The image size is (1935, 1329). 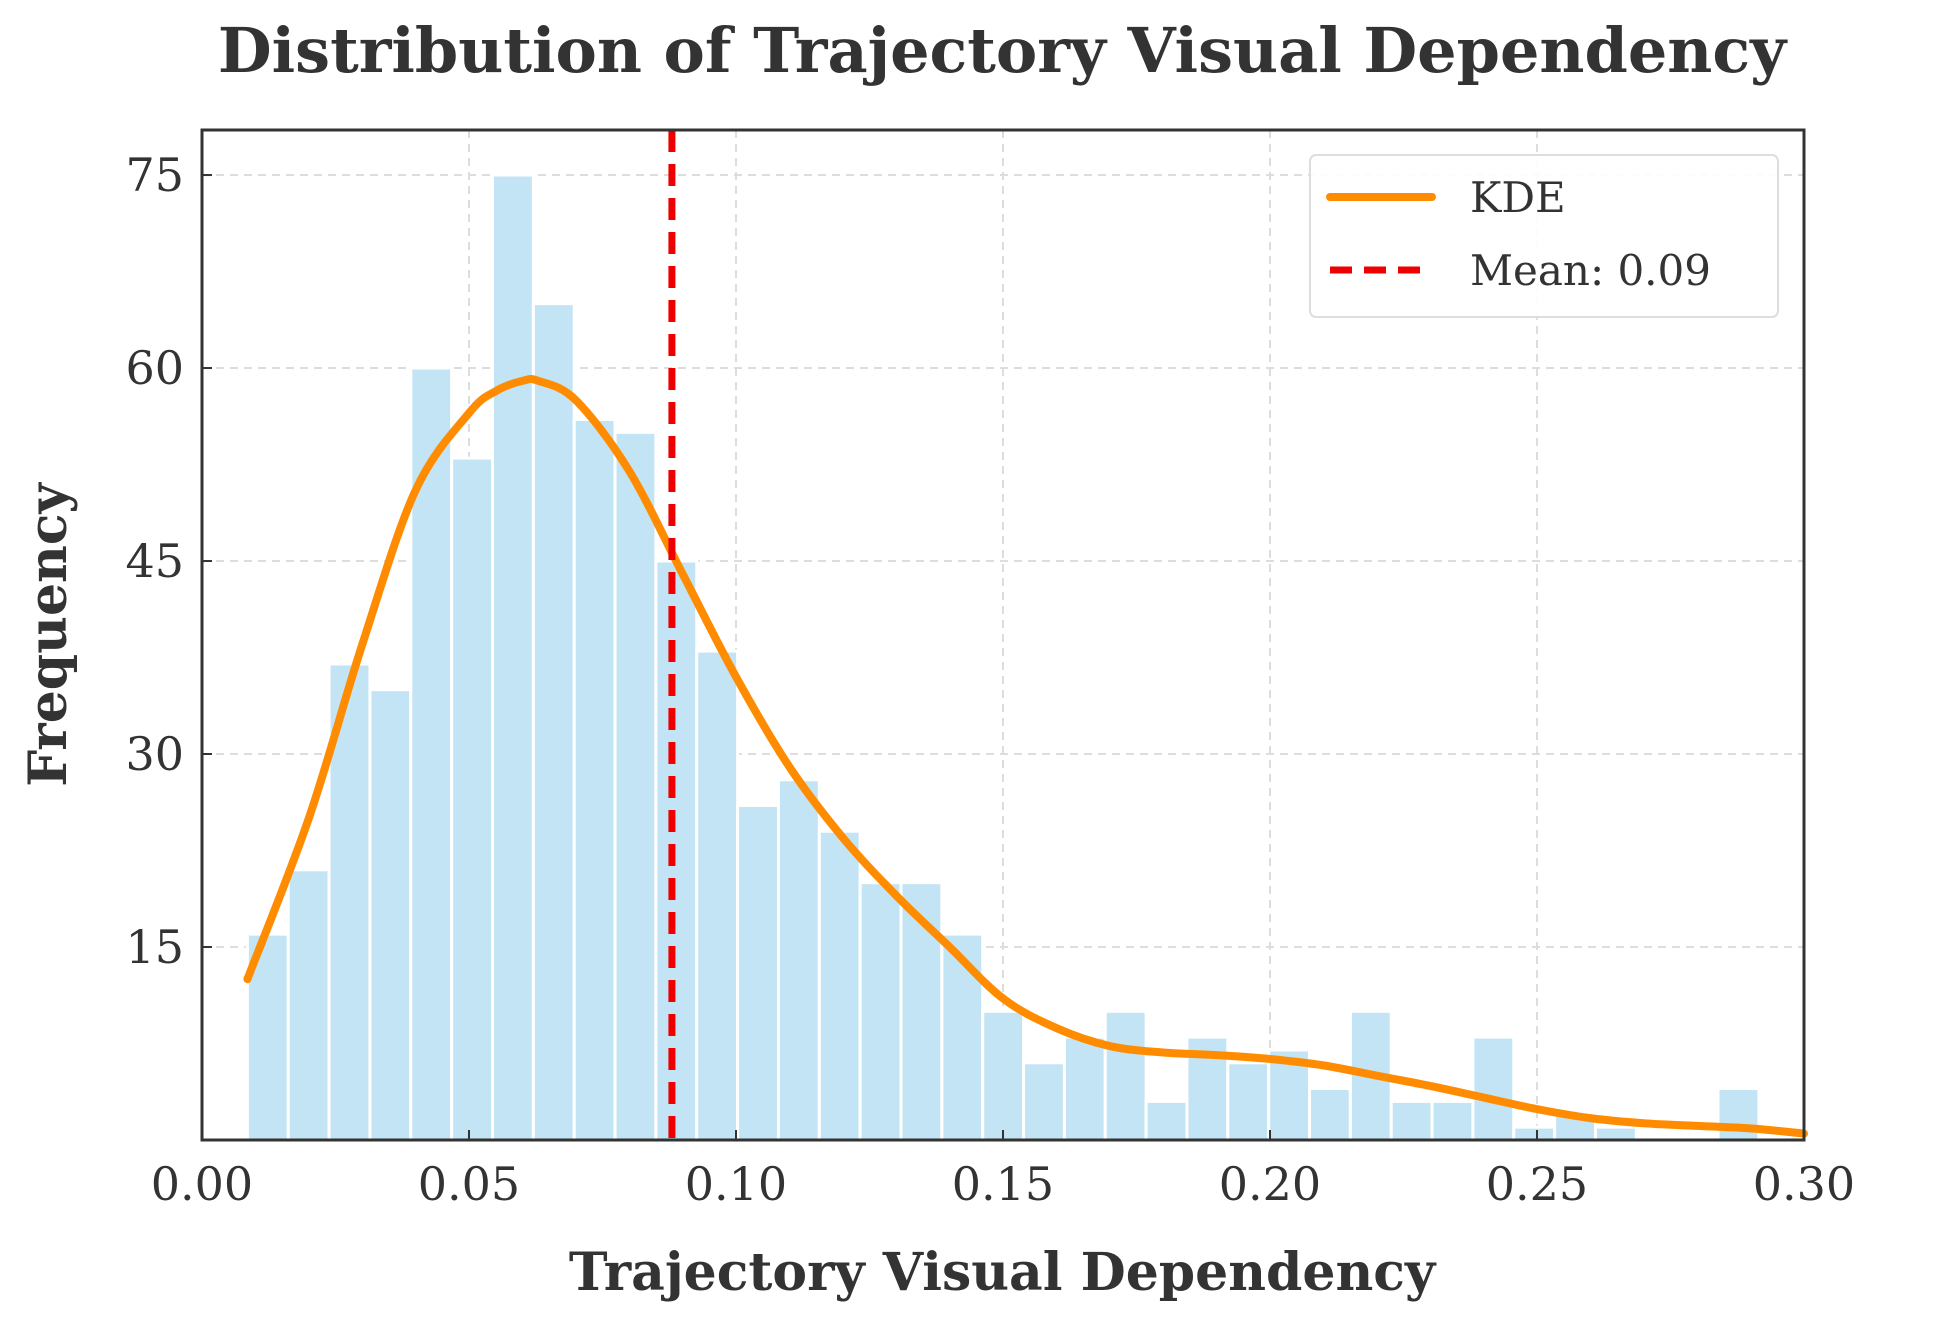 I want to click on x-tick-label: 0.00, so click(x=202, y=1184).